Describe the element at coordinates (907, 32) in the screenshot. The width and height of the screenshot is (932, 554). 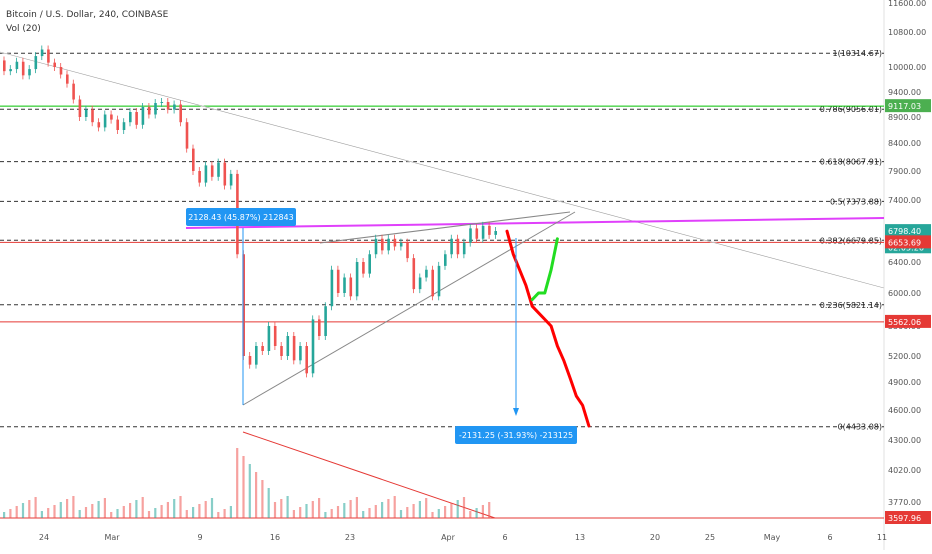
I see `y-tick-label: 10800.00` at that location.